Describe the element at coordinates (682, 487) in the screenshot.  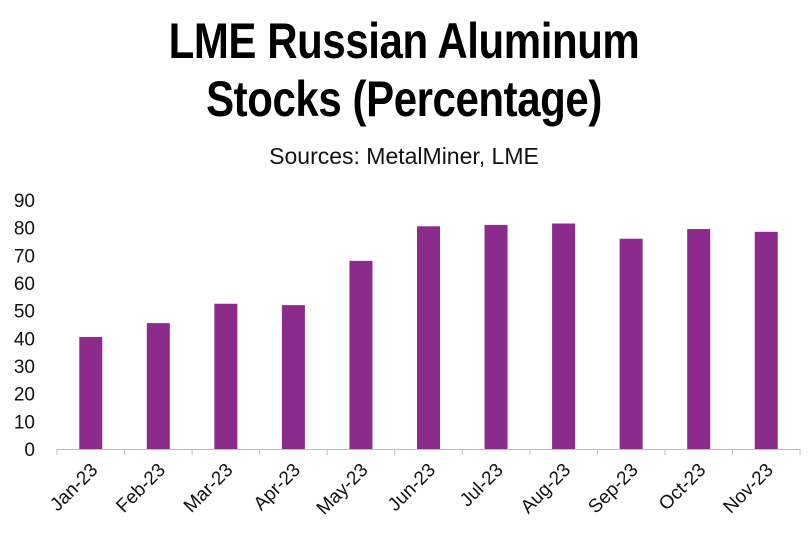
I see `x-tick-label: Oct-23` at that location.